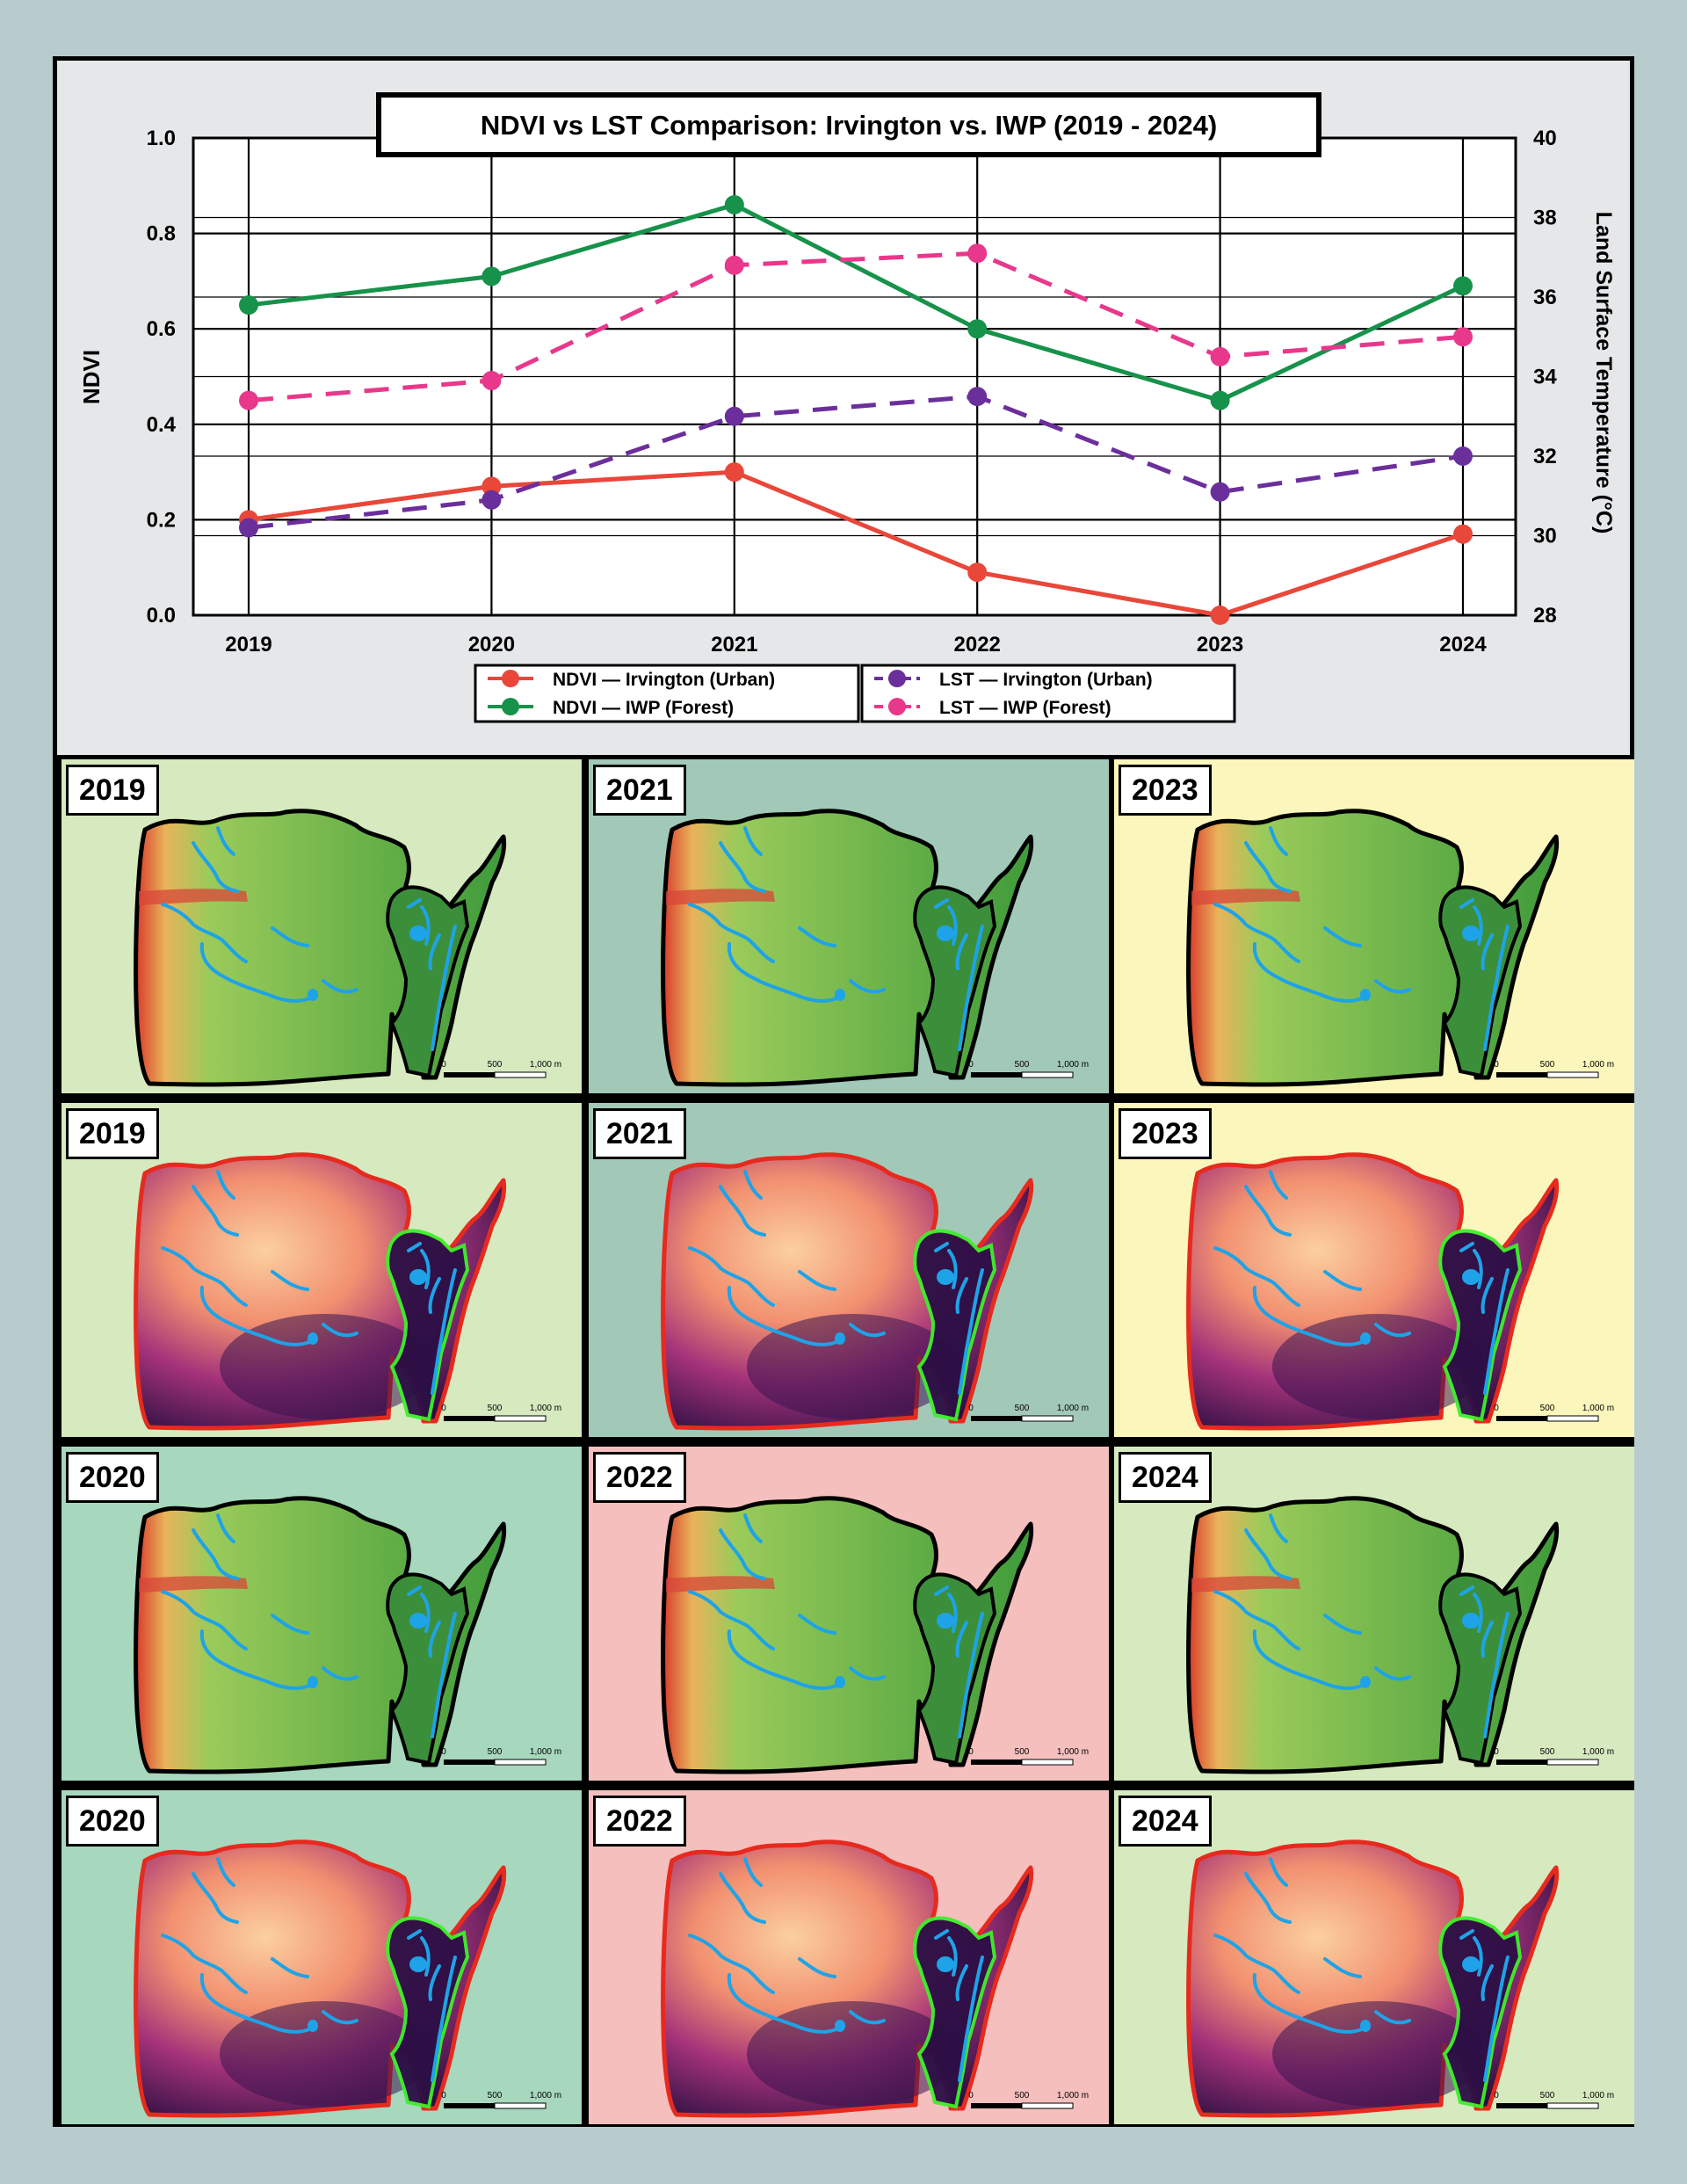  I want to click on legend-label: NDVI — Irvington (Urban), so click(664, 680).